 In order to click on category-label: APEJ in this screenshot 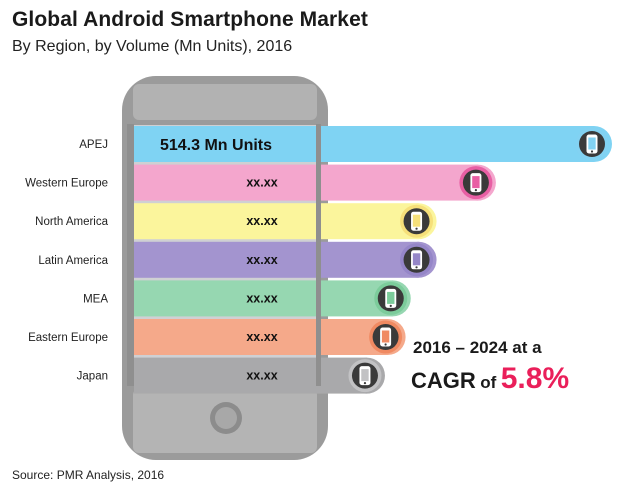, I will do `click(93, 145)`.